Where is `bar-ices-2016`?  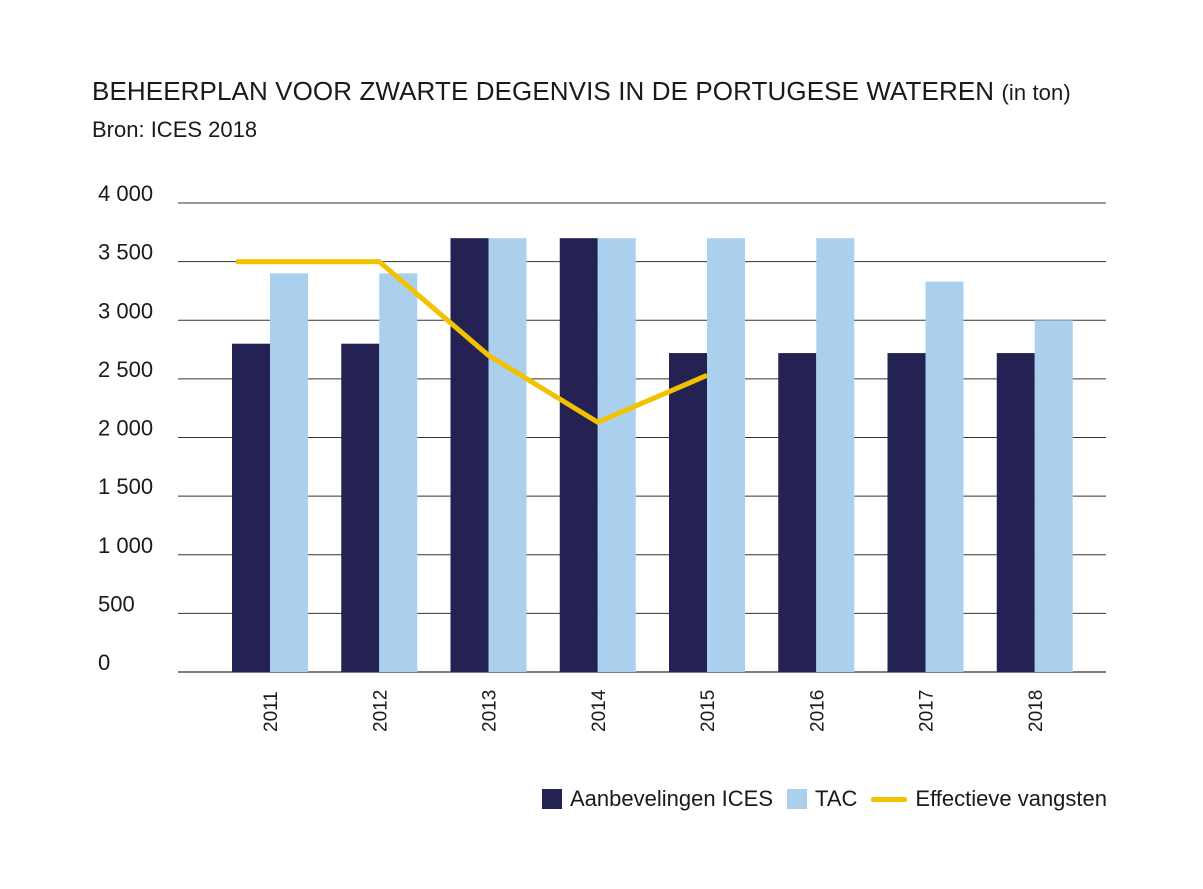
bar-ices-2016 is located at coordinates (797, 512).